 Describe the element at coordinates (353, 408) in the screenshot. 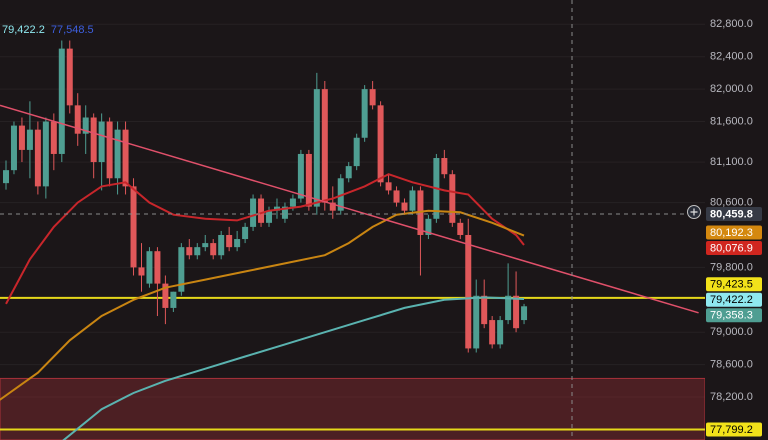

I see `zone` at that location.